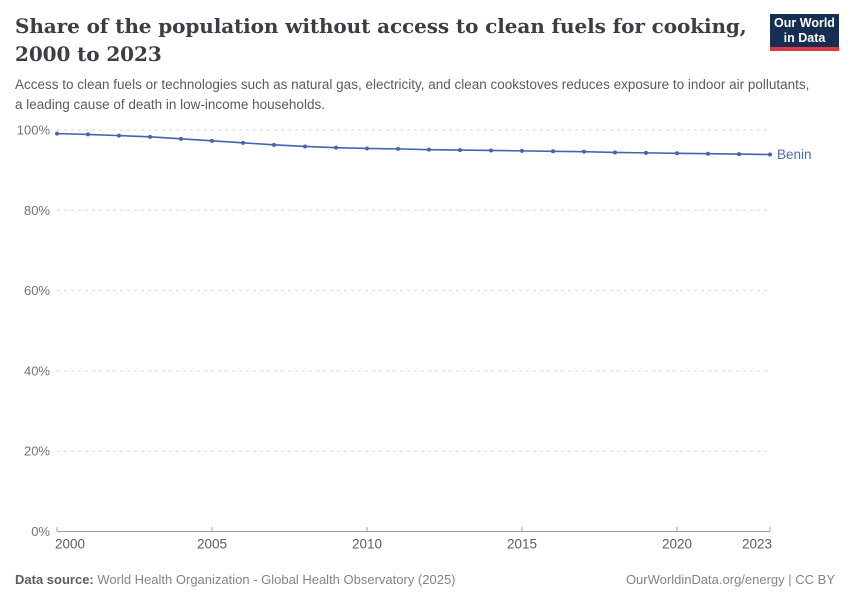 This screenshot has width=850, height=600. I want to click on y-tick-label-60: 60%, so click(37, 290).